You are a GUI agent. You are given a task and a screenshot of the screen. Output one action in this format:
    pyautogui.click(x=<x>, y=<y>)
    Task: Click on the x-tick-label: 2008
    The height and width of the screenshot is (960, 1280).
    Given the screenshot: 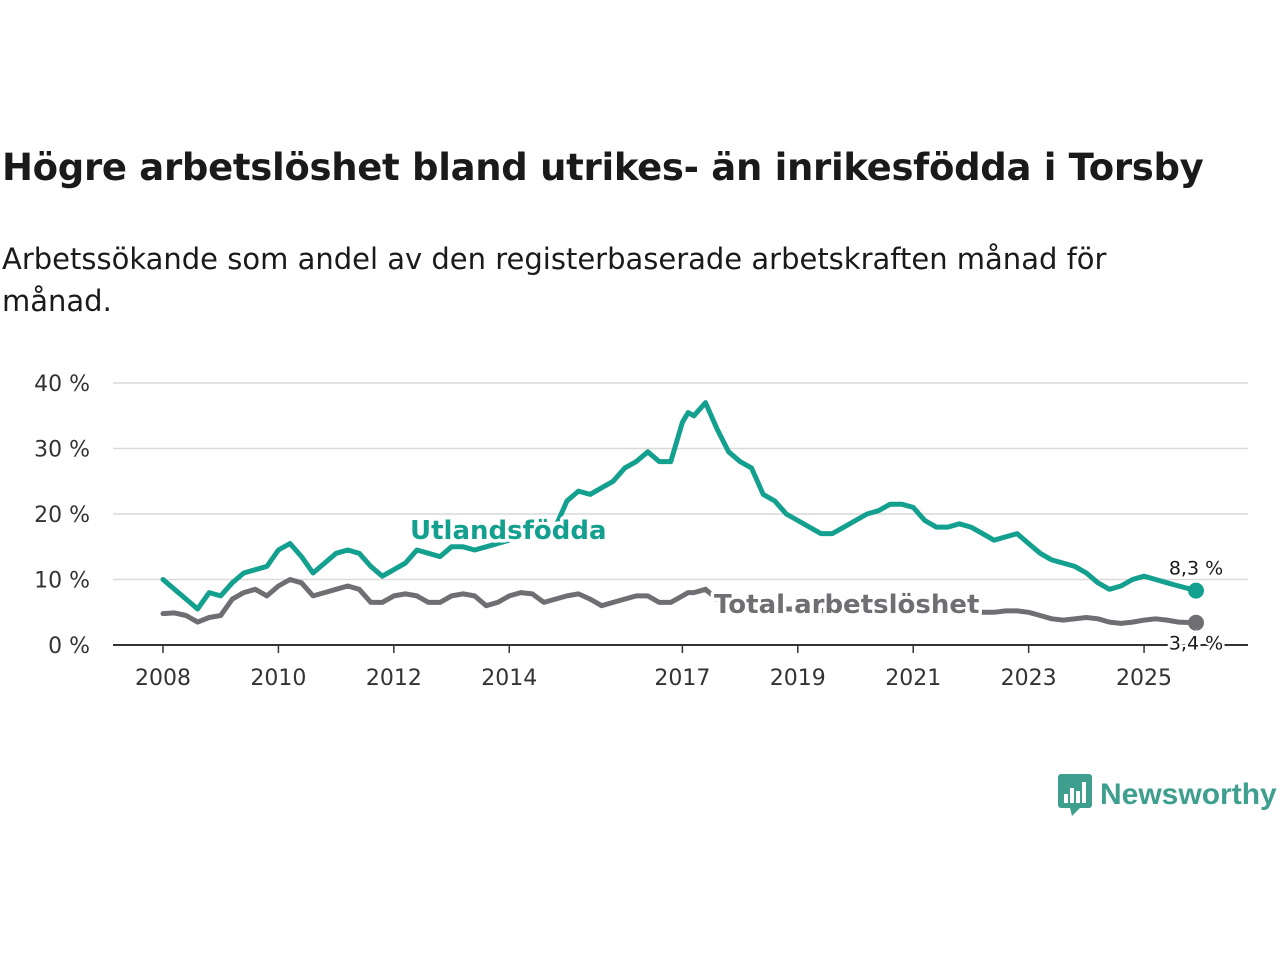 What is the action you would take?
    pyautogui.click(x=163, y=678)
    